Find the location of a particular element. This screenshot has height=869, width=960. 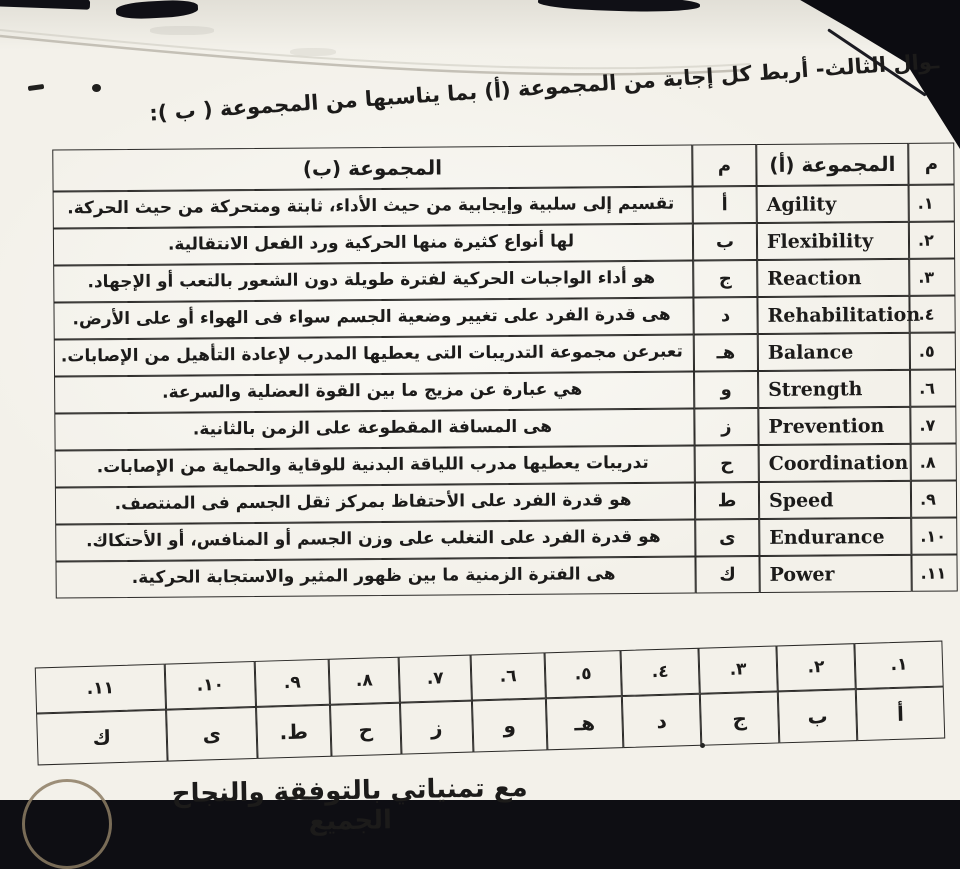

row-letter-cell: د is located at coordinates (725, 316).